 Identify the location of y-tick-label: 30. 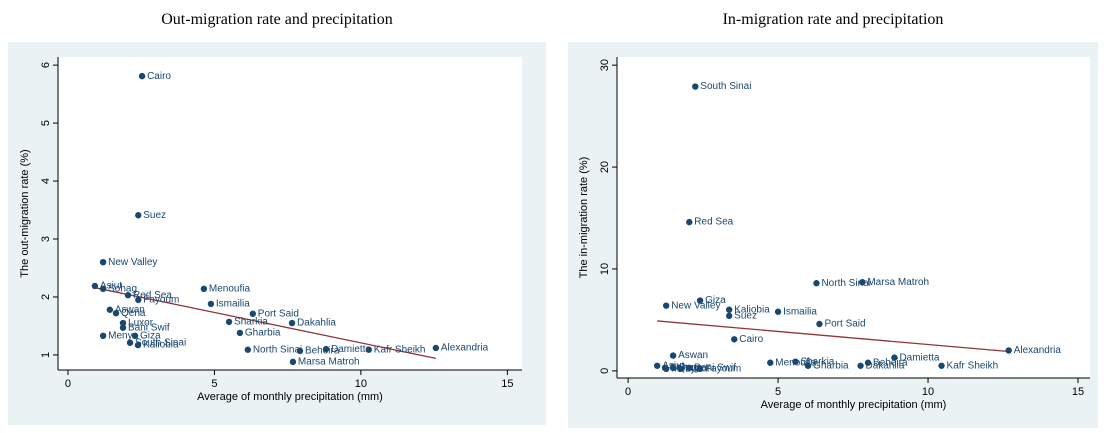
(605, 65).